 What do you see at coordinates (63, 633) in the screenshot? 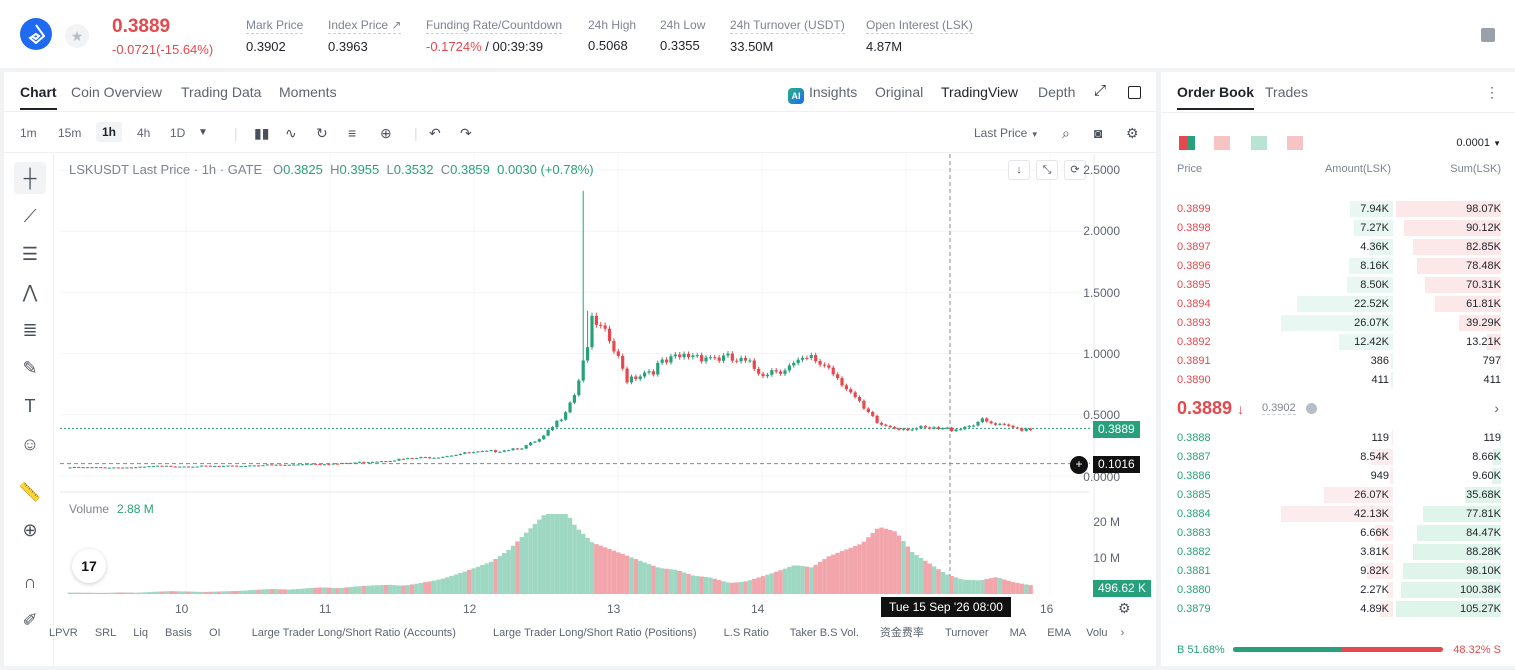
I see `indicator-lpvr: LPVR` at bounding box center [63, 633].